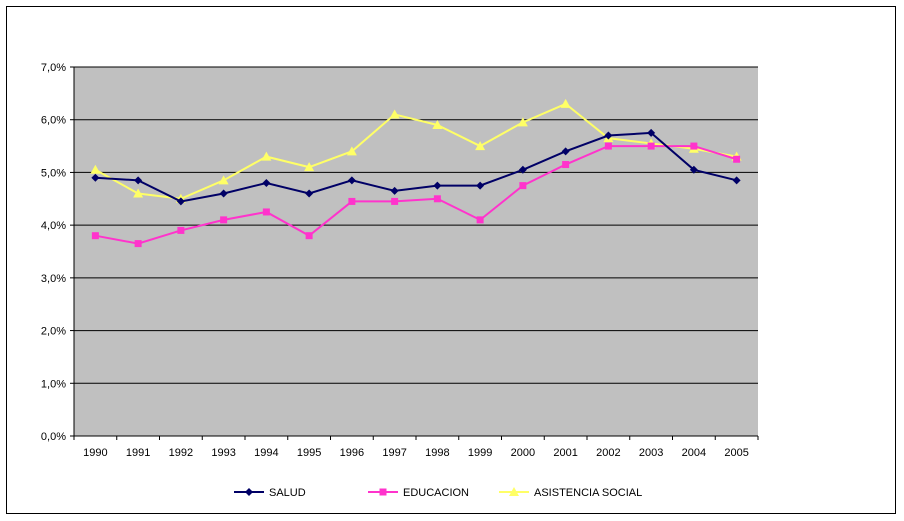 The width and height of the screenshot is (904, 521). What do you see at coordinates (53, 68) in the screenshot?
I see `y-tick-label: 7,0%` at bounding box center [53, 68].